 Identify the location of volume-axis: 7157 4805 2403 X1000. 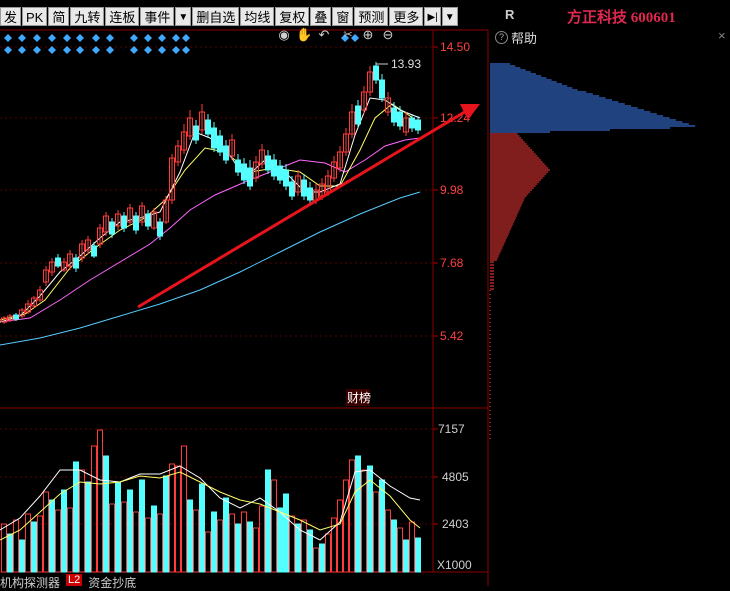
(454, 497).